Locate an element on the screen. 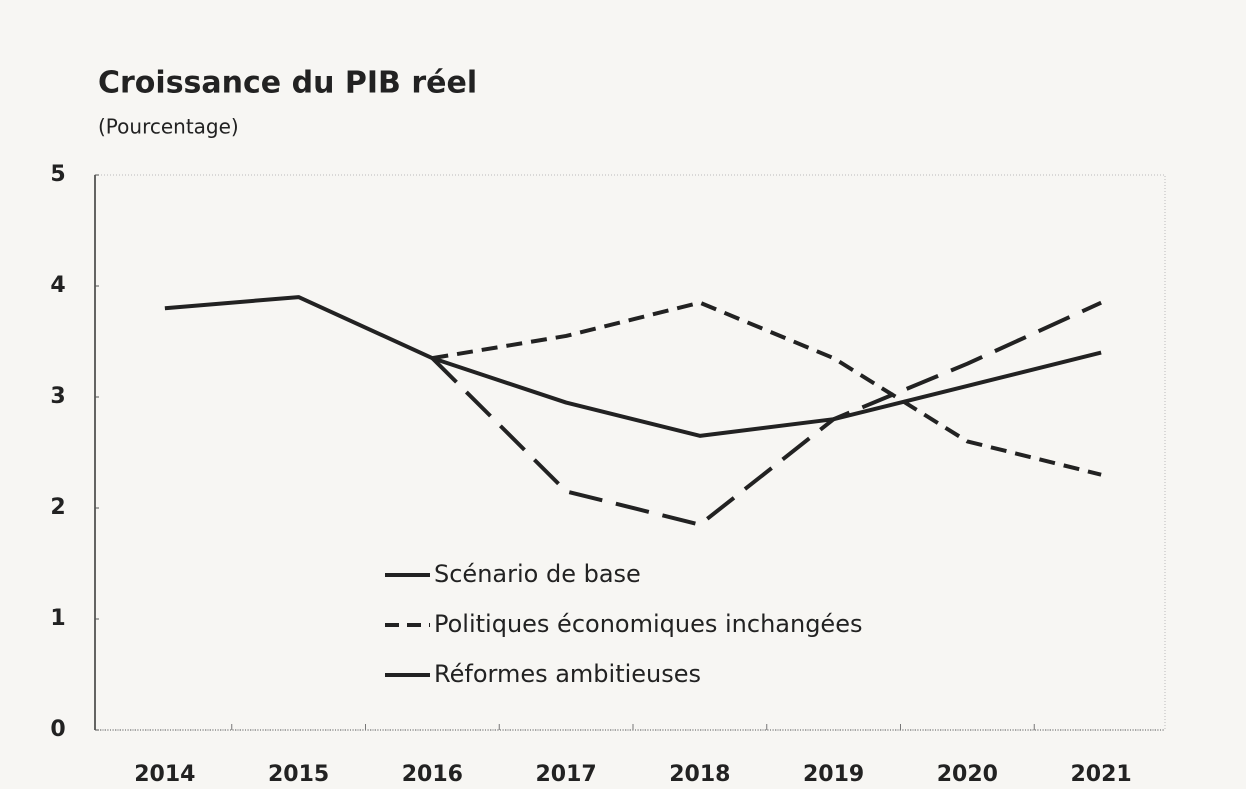 This screenshot has height=789, width=1246. chart-subtitle: (Pourcentage) is located at coordinates (168, 127).